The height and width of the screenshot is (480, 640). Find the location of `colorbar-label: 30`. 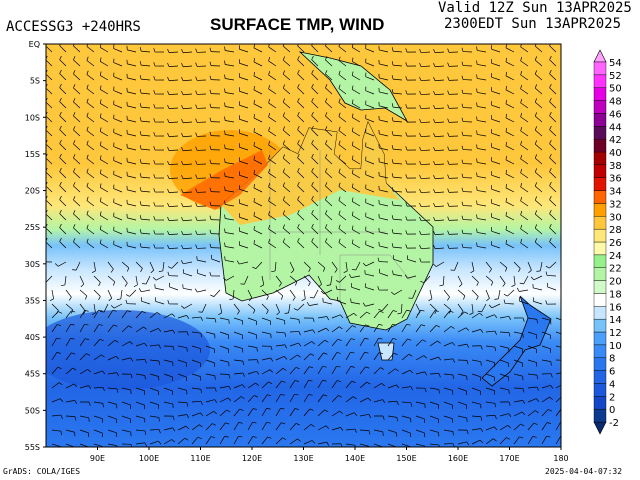

colorbar-label: 30 is located at coordinates (615, 217).